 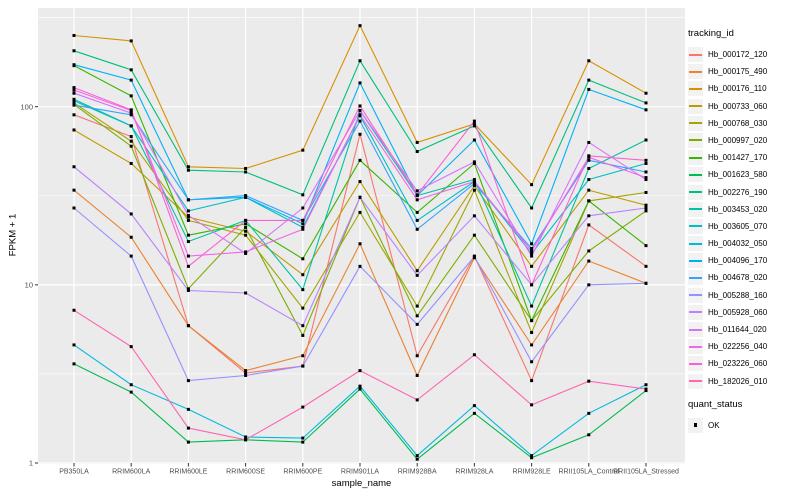 What do you see at coordinates (302, 472) in the screenshot?
I see `x-tick-label: RRIM600PE` at bounding box center [302, 472].